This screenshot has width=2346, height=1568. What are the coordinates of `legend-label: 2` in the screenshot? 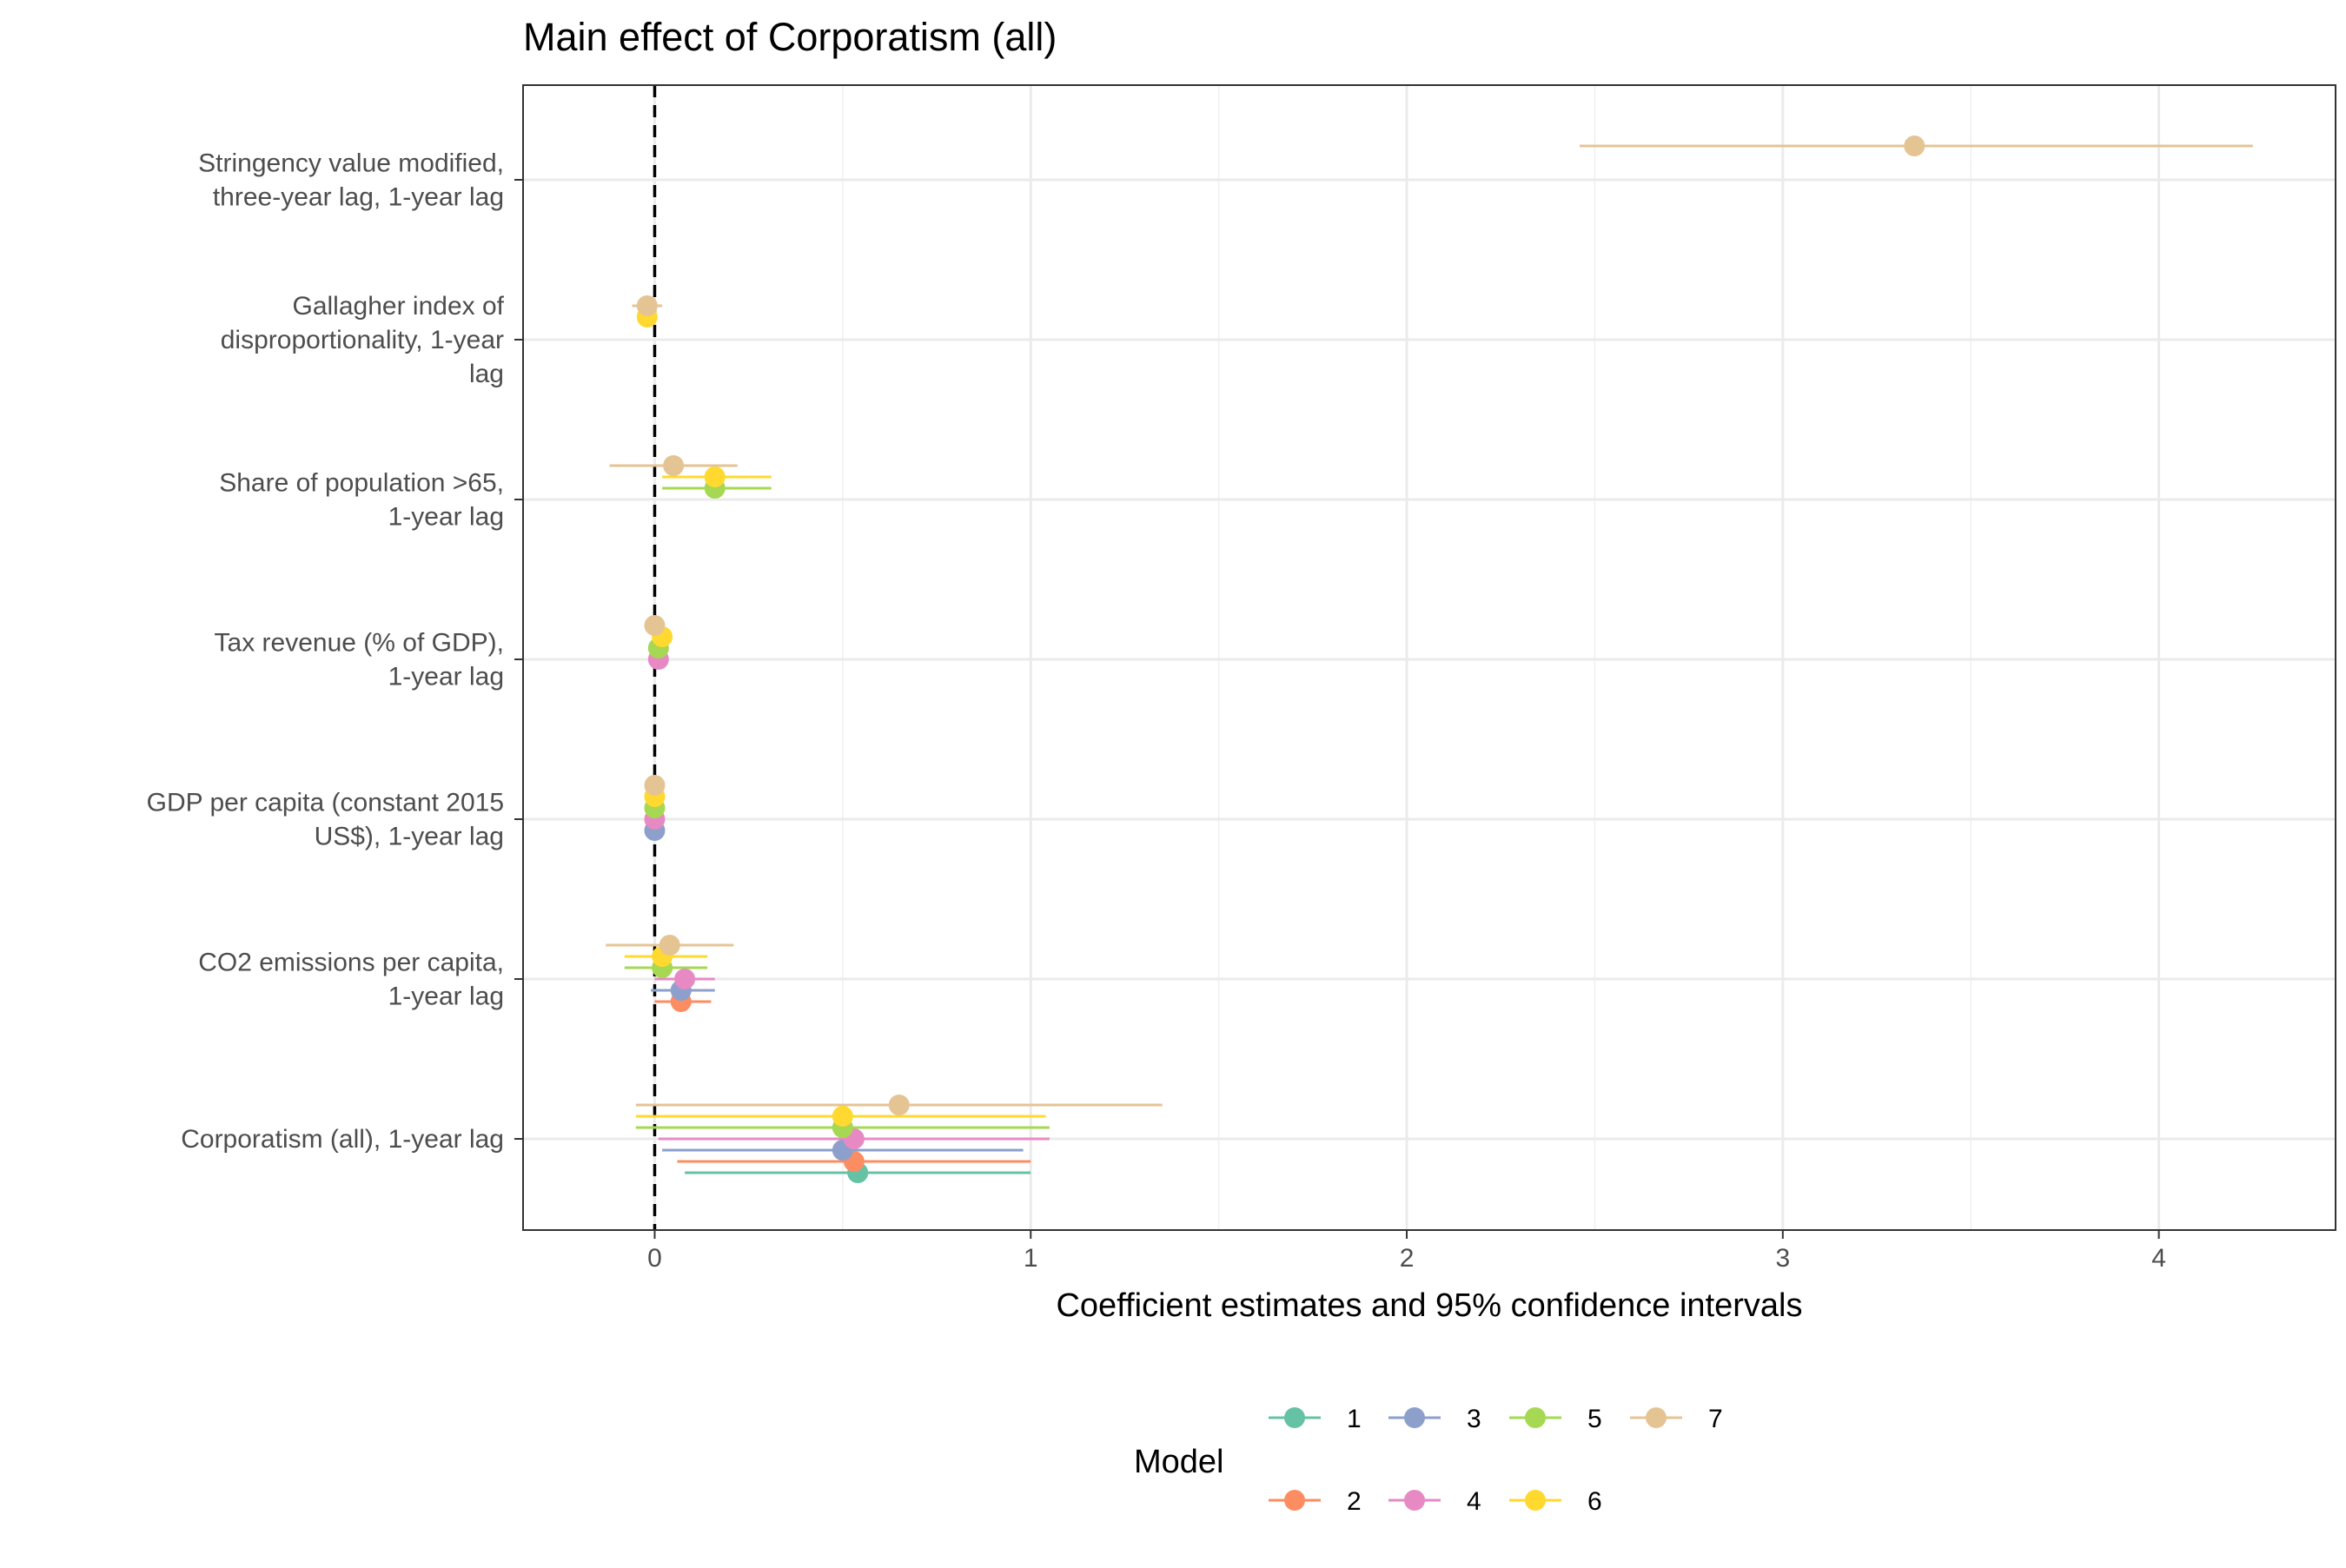 It's located at (1354, 1501).